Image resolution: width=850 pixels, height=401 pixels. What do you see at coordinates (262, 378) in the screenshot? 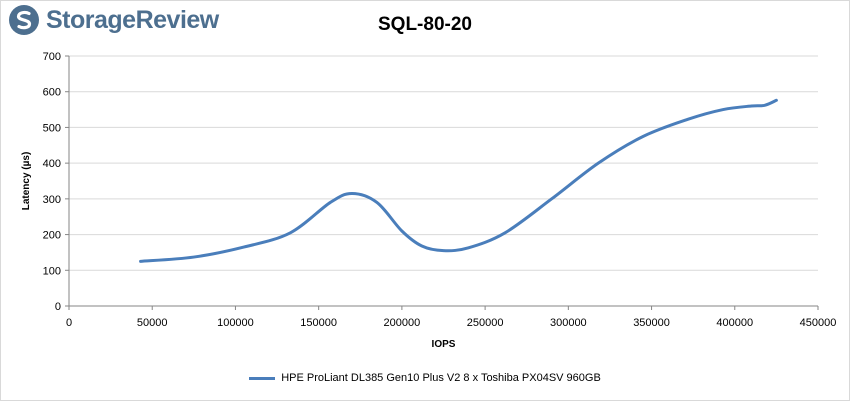
I see `legend-swatch` at bounding box center [262, 378].